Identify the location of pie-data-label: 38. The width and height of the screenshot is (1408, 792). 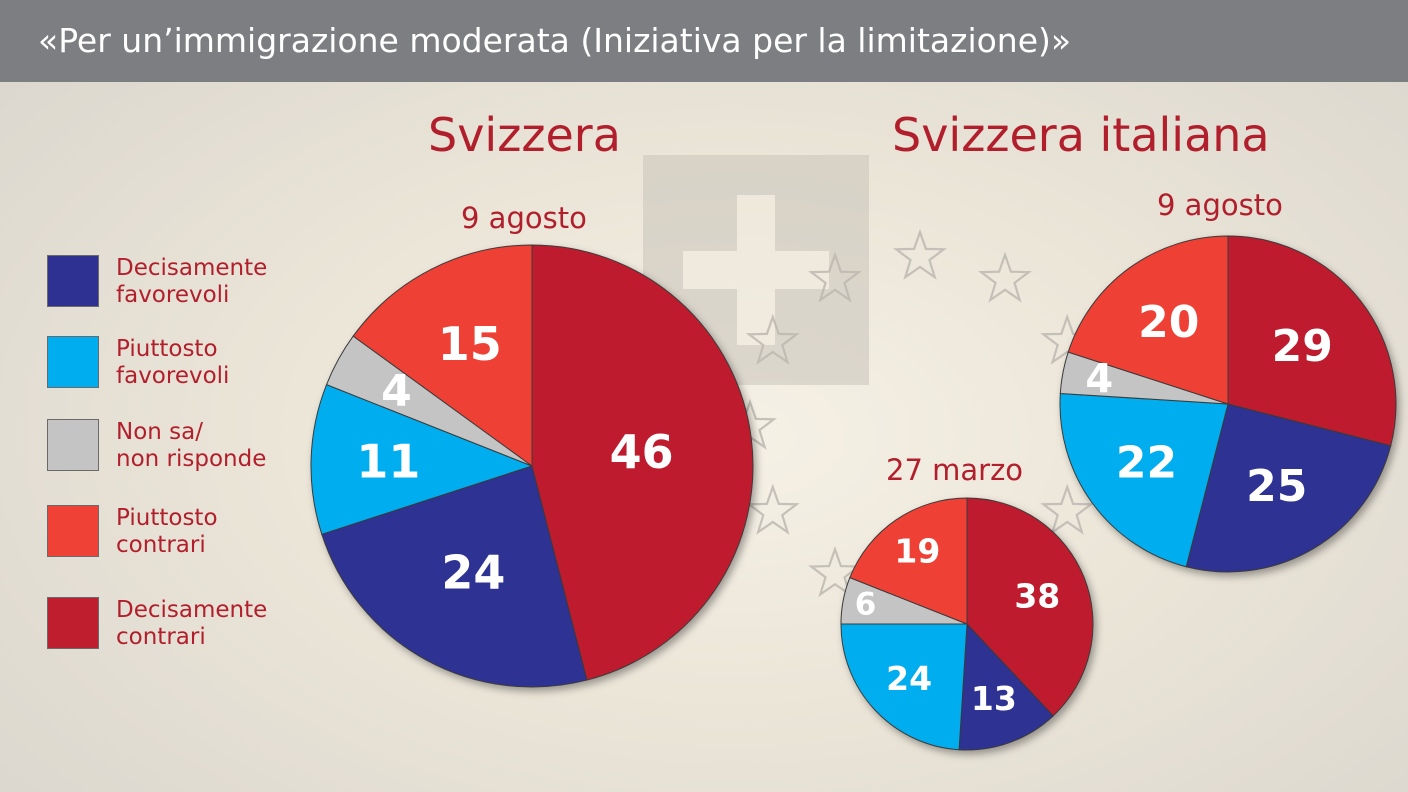
(1037, 596).